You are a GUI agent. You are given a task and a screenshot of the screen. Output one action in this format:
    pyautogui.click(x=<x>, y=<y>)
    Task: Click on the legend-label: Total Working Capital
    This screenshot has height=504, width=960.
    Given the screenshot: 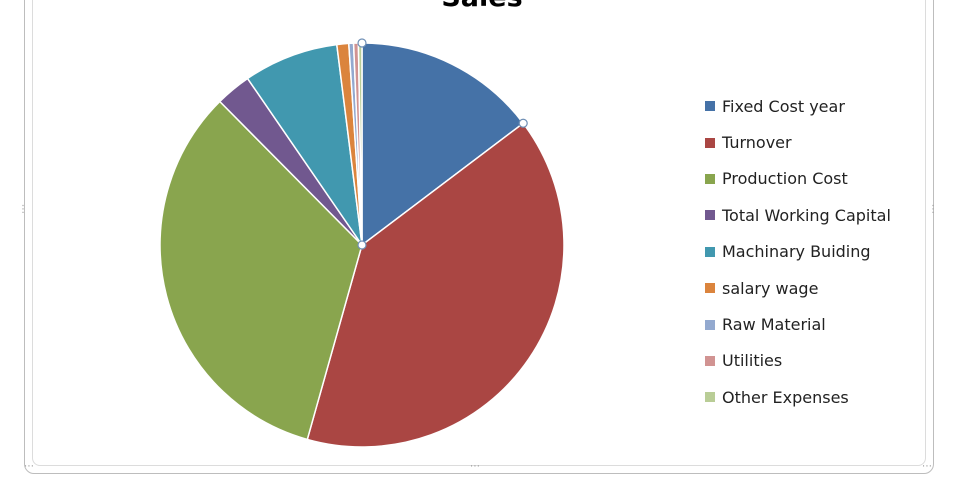 What is the action you would take?
    pyautogui.click(x=806, y=215)
    